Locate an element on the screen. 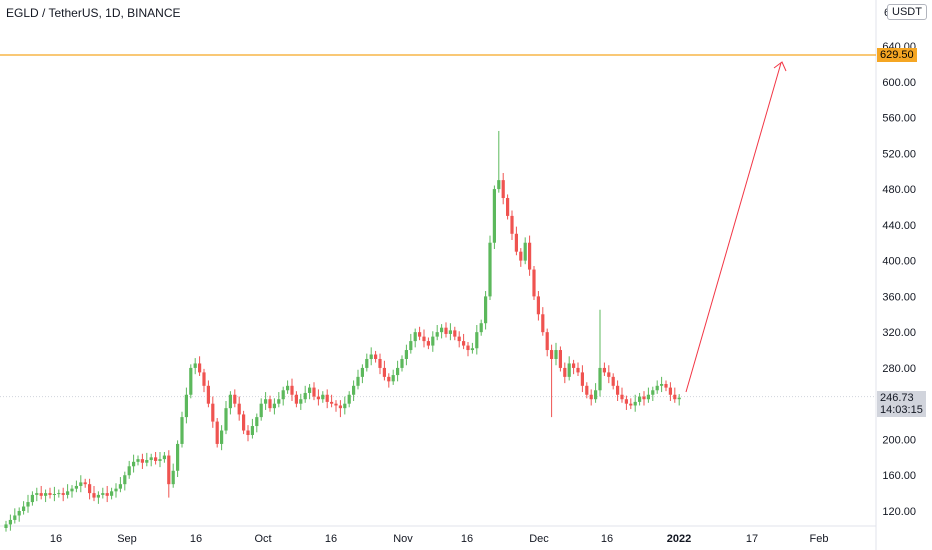 The width and height of the screenshot is (932, 550). last-price-value: 246.73 is located at coordinates (897, 398).